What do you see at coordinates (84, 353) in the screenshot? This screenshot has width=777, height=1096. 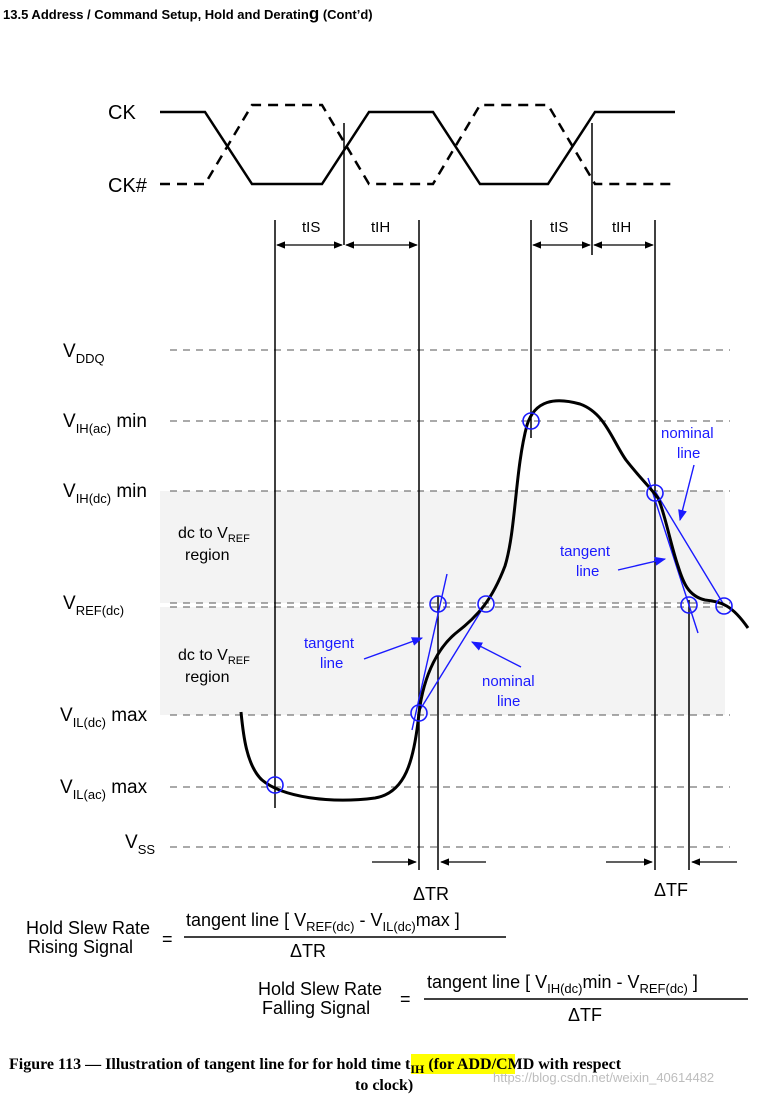 I see `vddq-label: VDDQ` at bounding box center [84, 353].